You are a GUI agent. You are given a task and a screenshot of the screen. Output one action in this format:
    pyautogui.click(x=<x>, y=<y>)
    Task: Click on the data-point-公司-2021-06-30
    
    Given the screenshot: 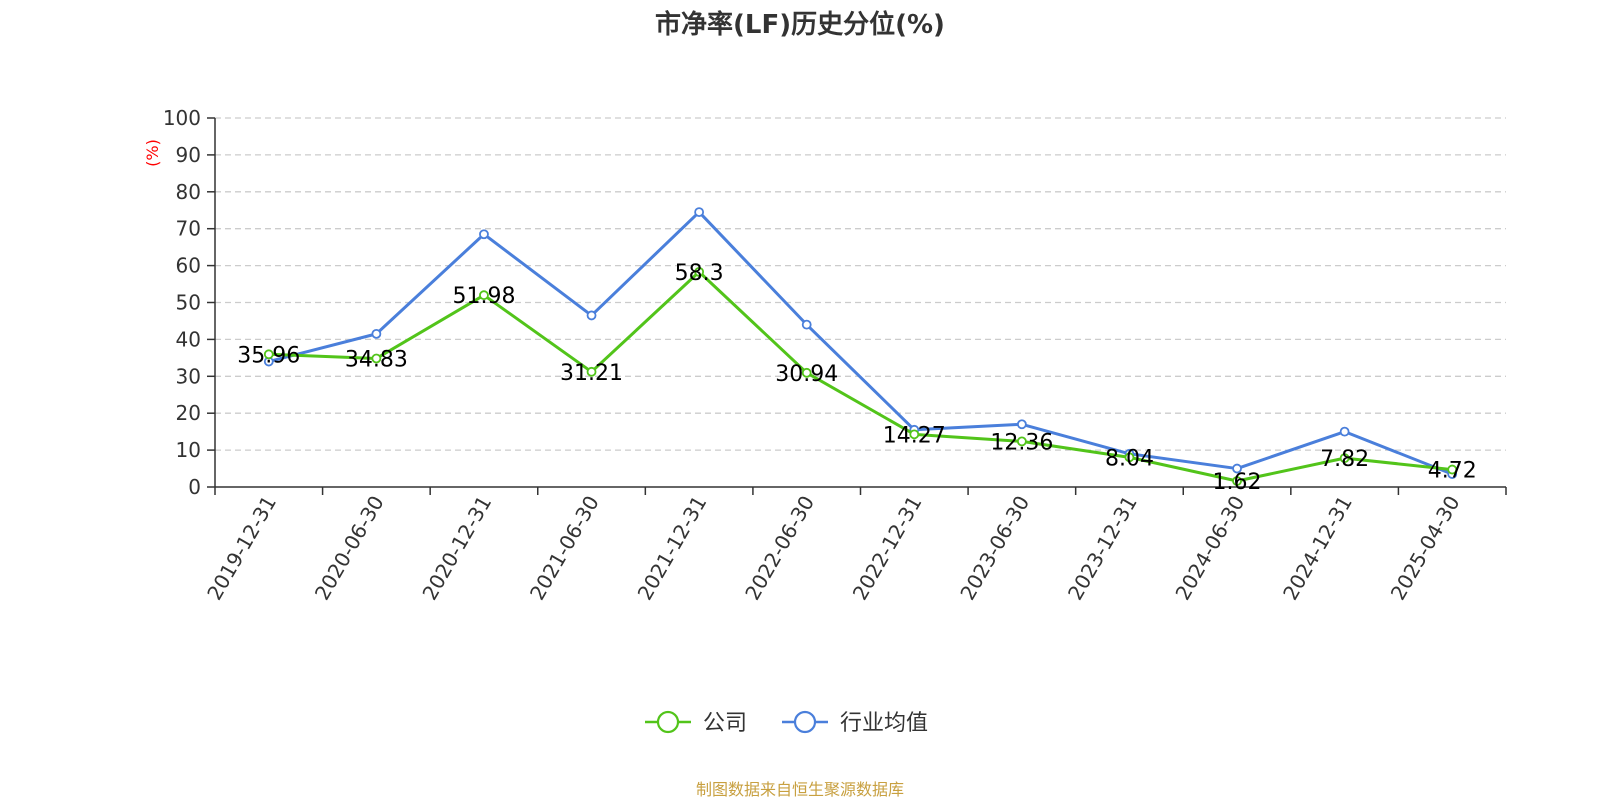 What is the action you would take?
    pyautogui.click(x=591, y=371)
    